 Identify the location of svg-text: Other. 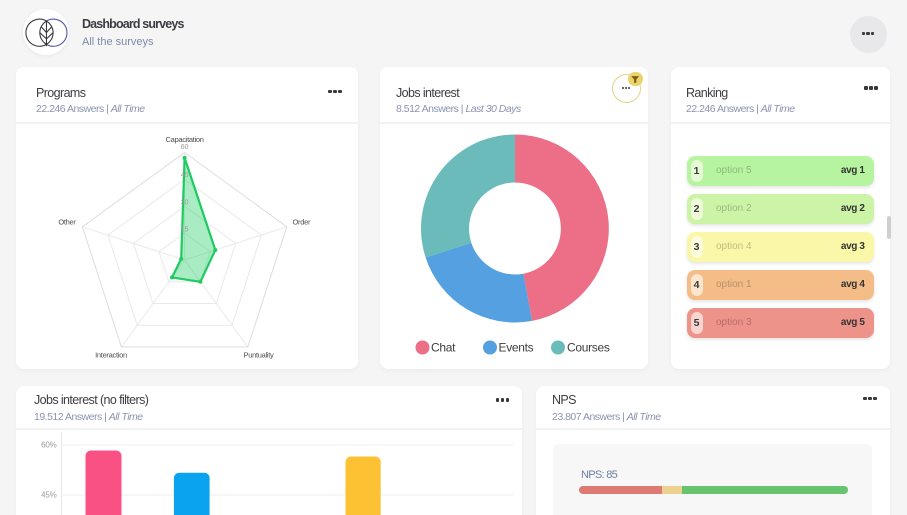
(67, 221).